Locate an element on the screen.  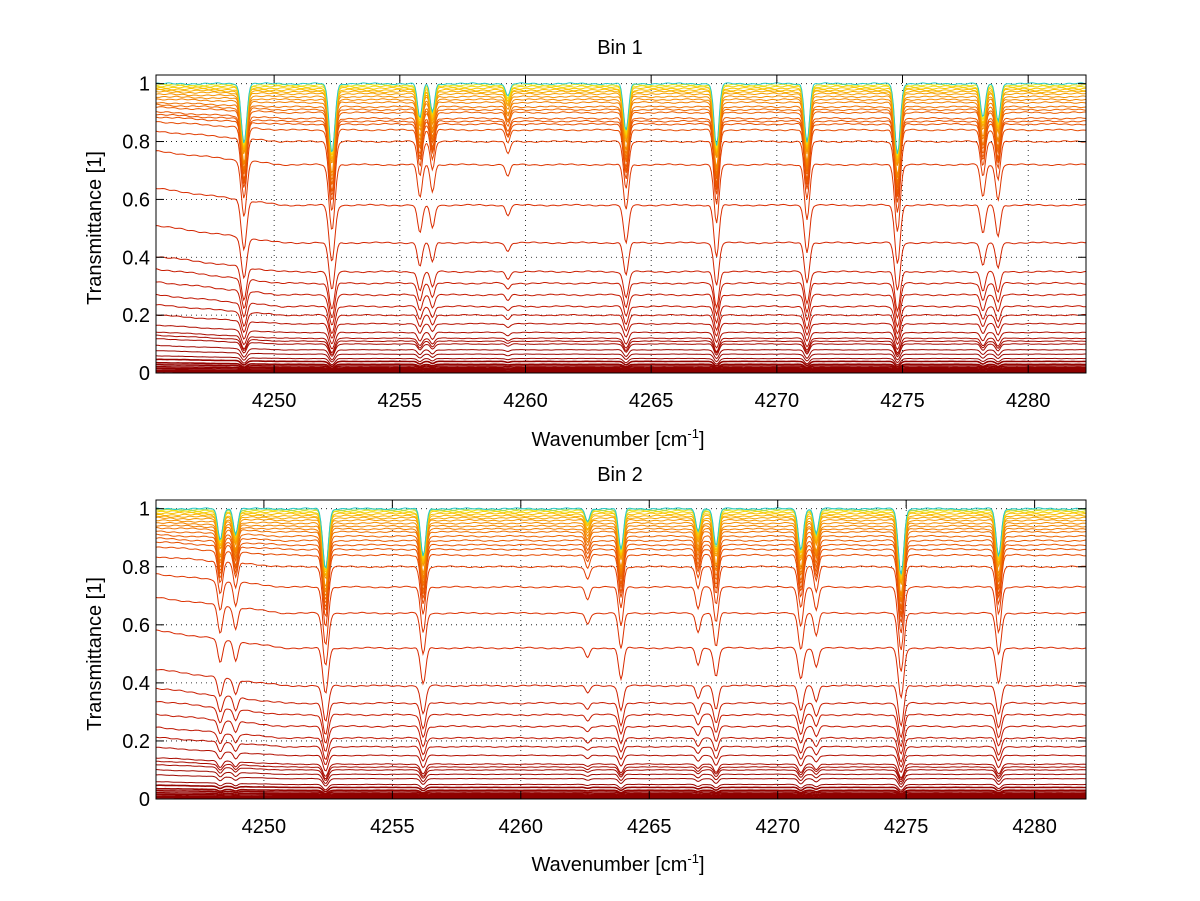
x-tick-label: 4255 is located at coordinates (392, 827).